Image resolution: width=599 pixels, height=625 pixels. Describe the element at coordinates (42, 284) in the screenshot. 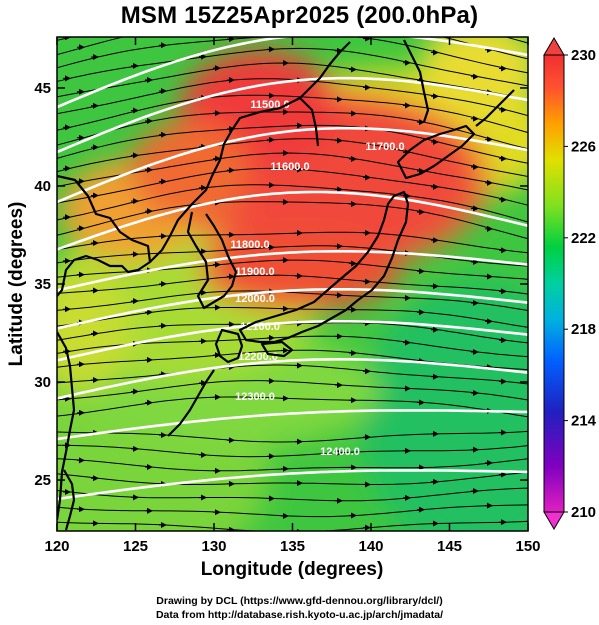

I see `y-tick-label: 35` at that location.